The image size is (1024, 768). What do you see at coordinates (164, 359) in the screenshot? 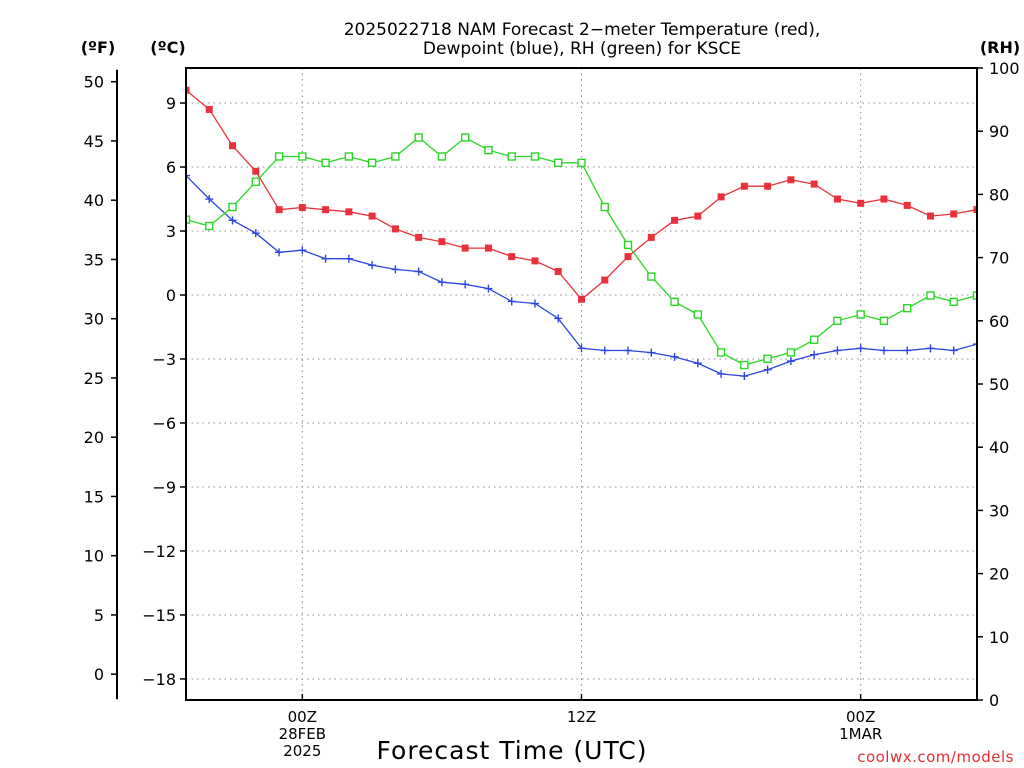
I see `celsius-tick-label: −3` at bounding box center [164, 359].